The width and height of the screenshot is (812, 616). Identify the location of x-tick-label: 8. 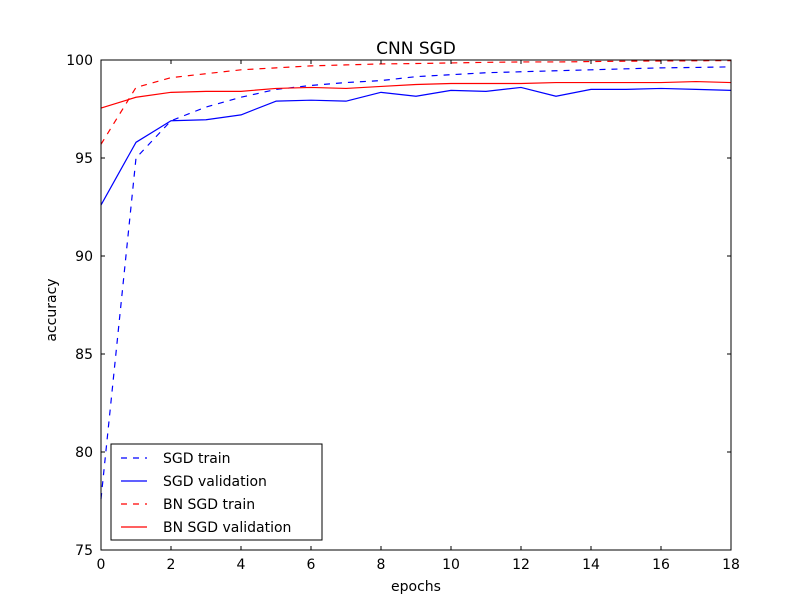
(381, 565).